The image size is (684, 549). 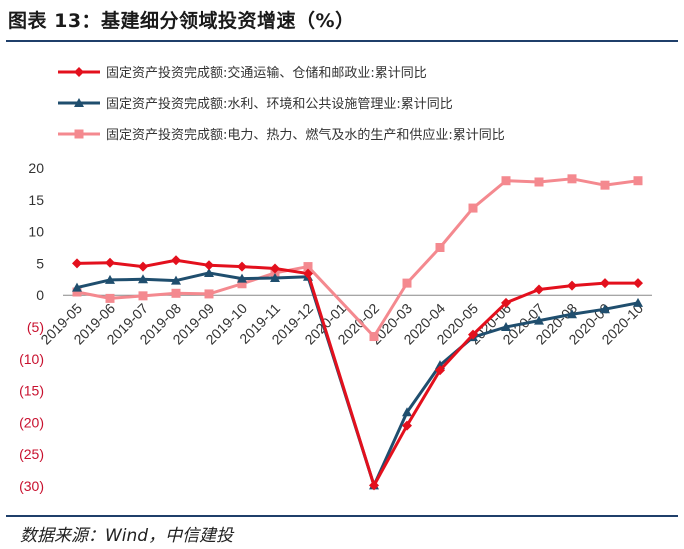 What do you see at coordinates (35, 327) in the screenshot?
I see `y-tick-label: (5)` at bounding box center [35, 327].